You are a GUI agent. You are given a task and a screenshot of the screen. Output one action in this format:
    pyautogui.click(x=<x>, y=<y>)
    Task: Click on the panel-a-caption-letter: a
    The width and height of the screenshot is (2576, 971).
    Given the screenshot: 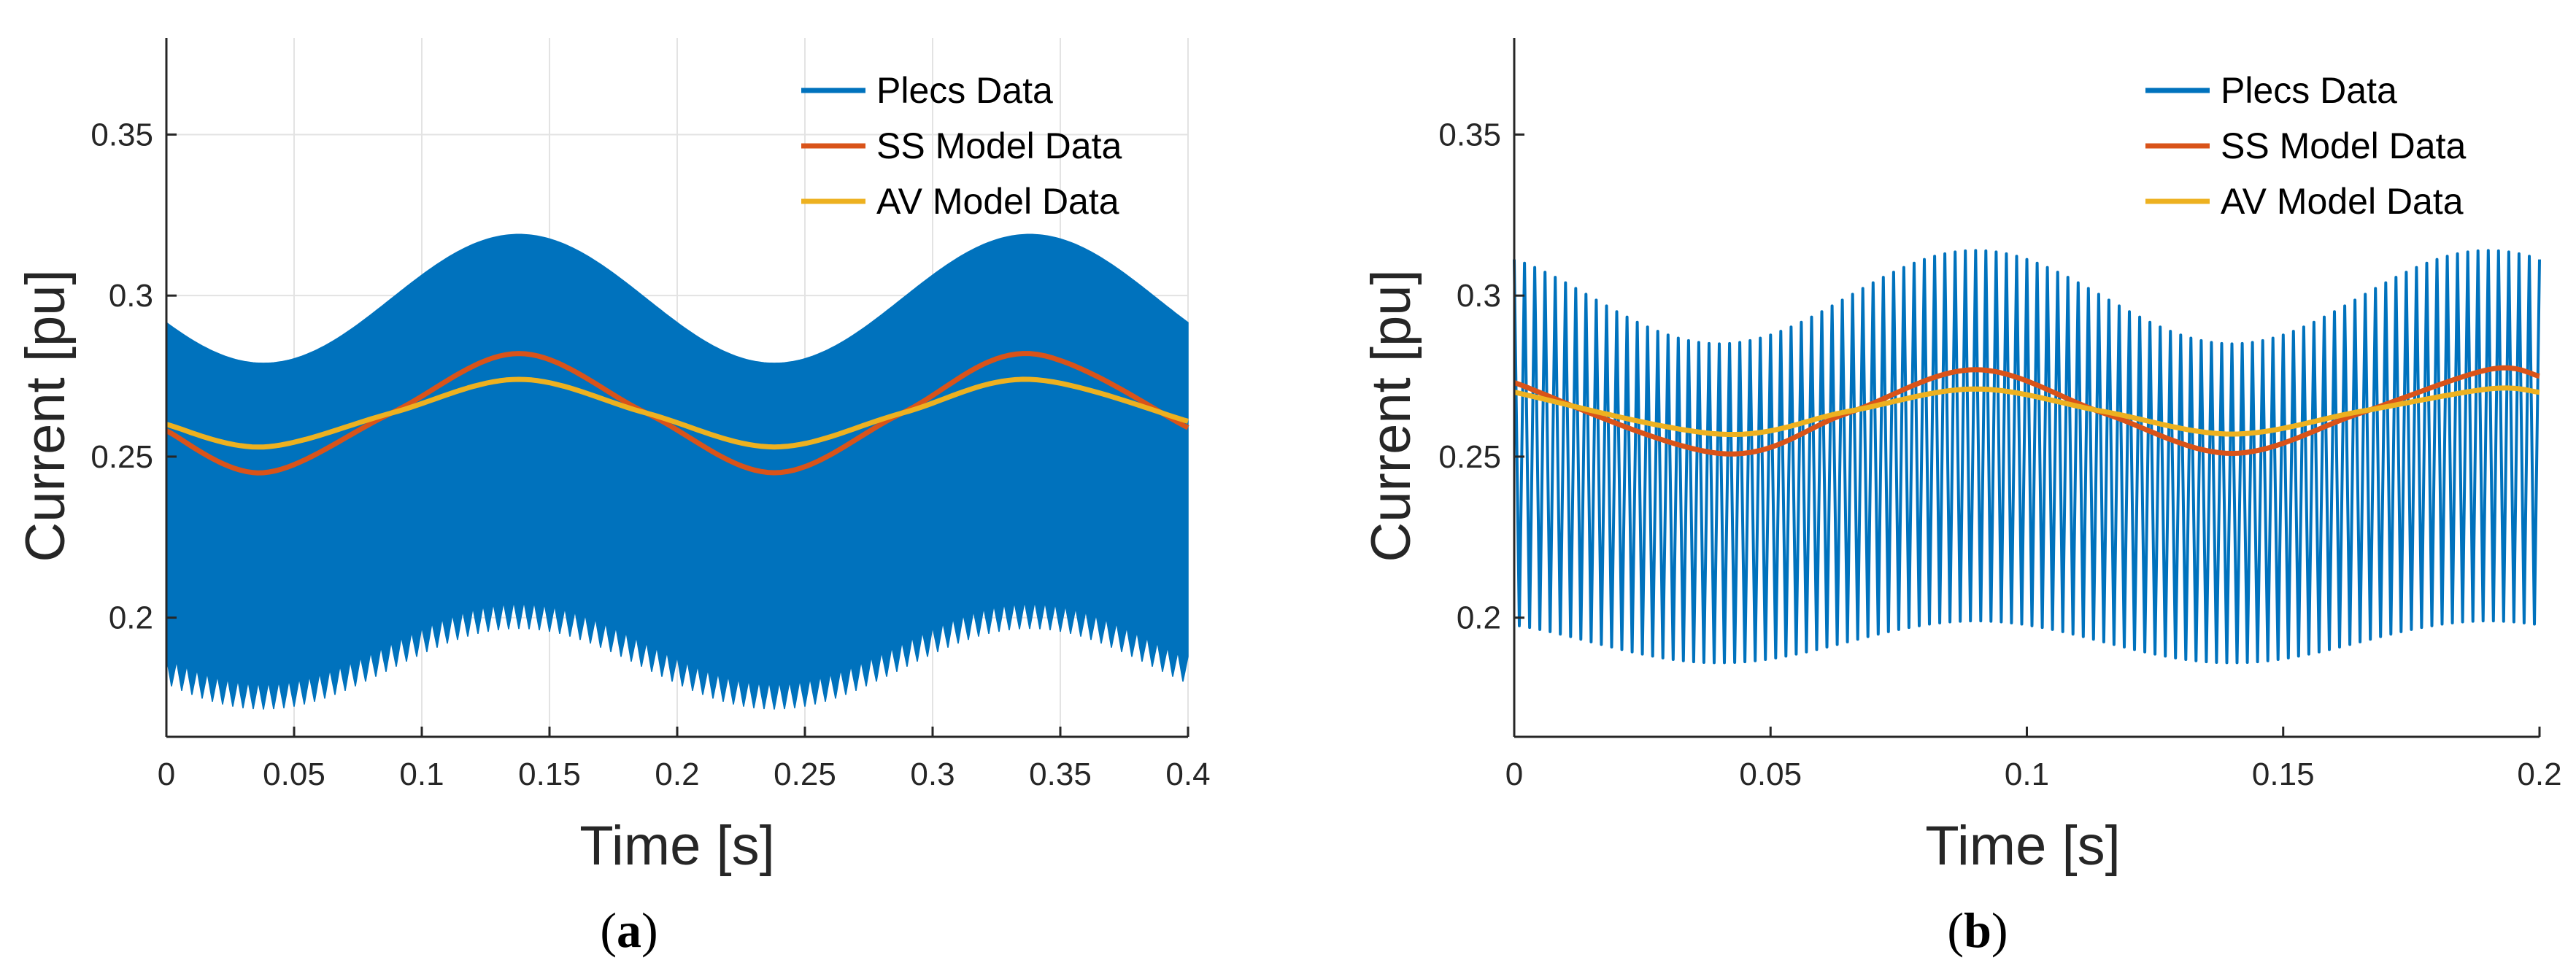 What is the action you would take?
    pyautogui.click(x=629, y=930)
    